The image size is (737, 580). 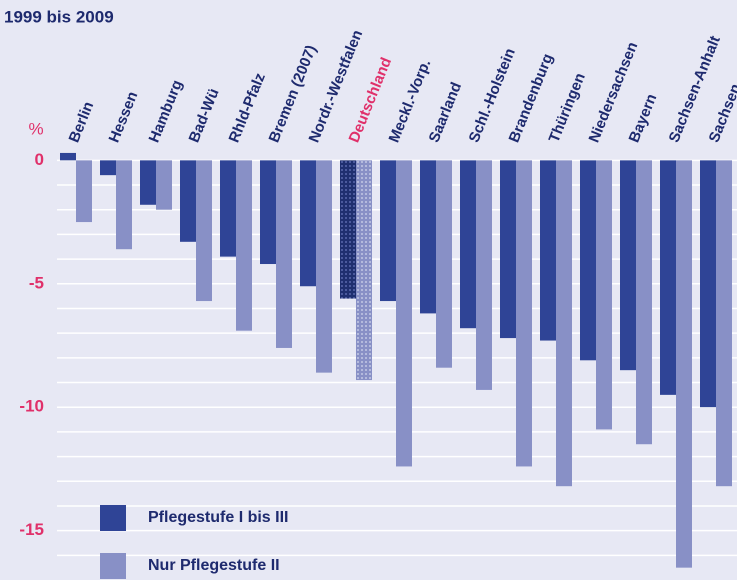 What do you see at coordinates (82, 122) in the screenshot?
I see `x-tick-label: Berlin` at bounding box center [82, 122].